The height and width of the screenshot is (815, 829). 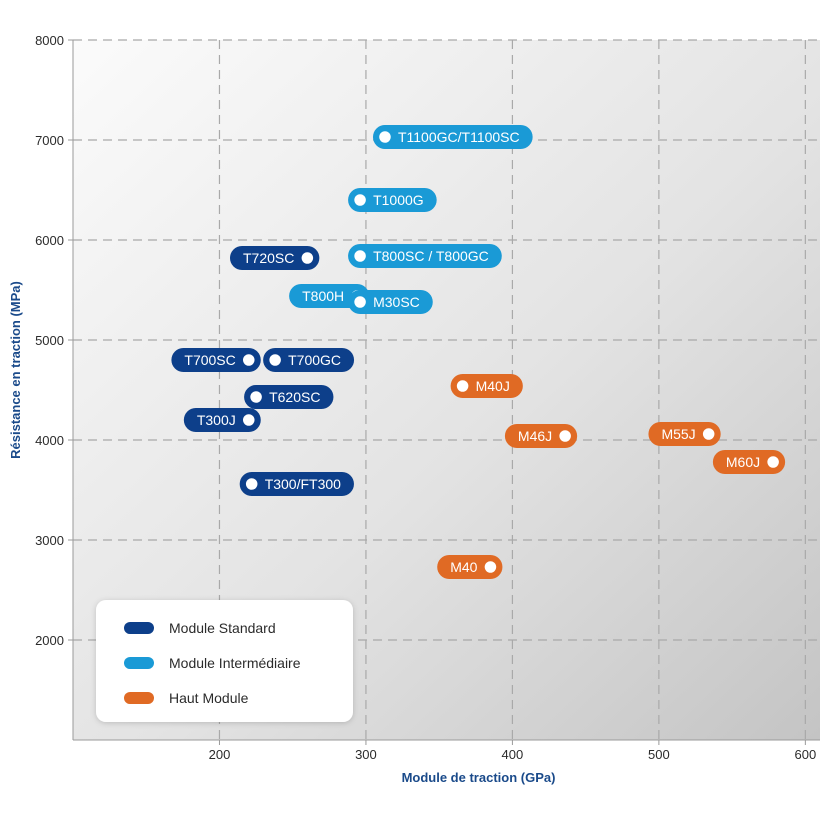 I want to click on data-point: T620SC, so click(x=289, y=397).